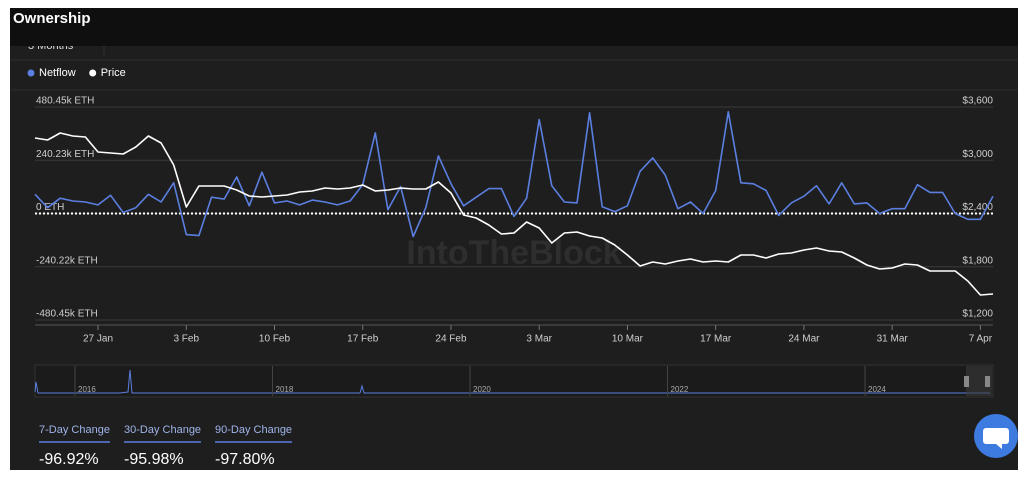 This screenshot has height=477, width=1024. Describe the element at coordinates (680, 389) in the screenshot. I see `navigator-label: 2022` at that location.